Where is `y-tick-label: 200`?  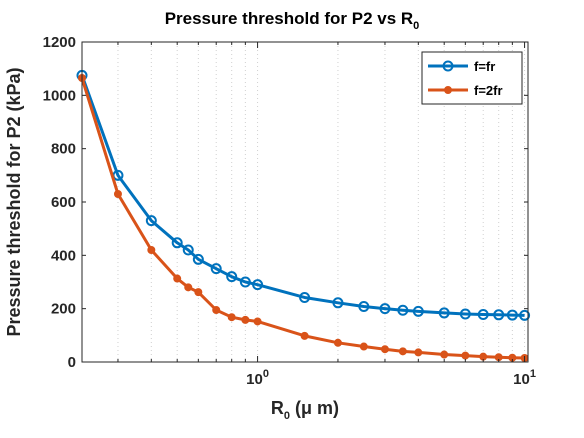 y-tick-label: 200 is located at coordinates (63, 309).